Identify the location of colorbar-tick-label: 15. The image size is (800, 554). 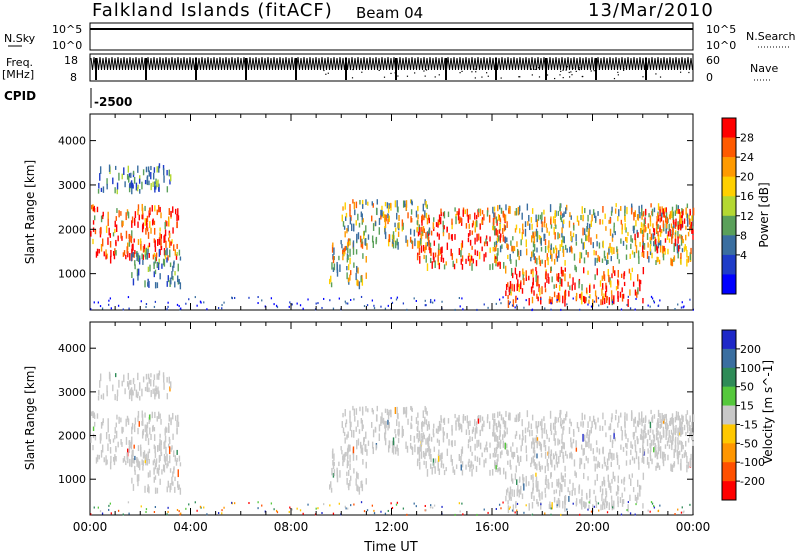
(747, 406).